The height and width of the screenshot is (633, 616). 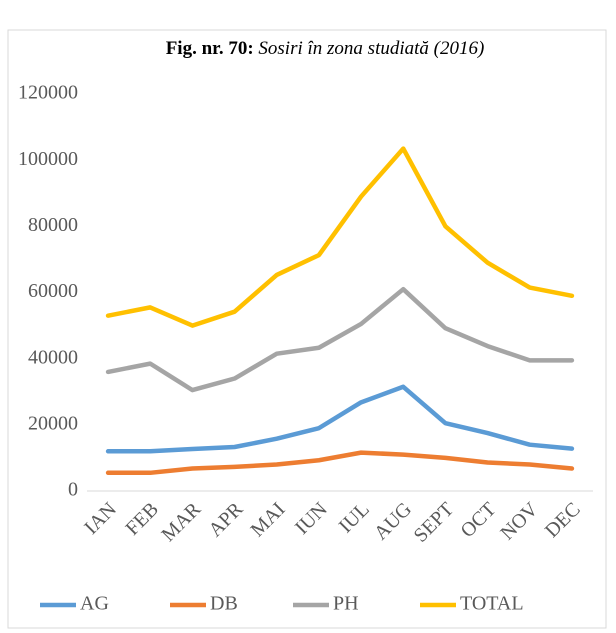 I want to click on legend-label: PH, so click(x=346, y=604).